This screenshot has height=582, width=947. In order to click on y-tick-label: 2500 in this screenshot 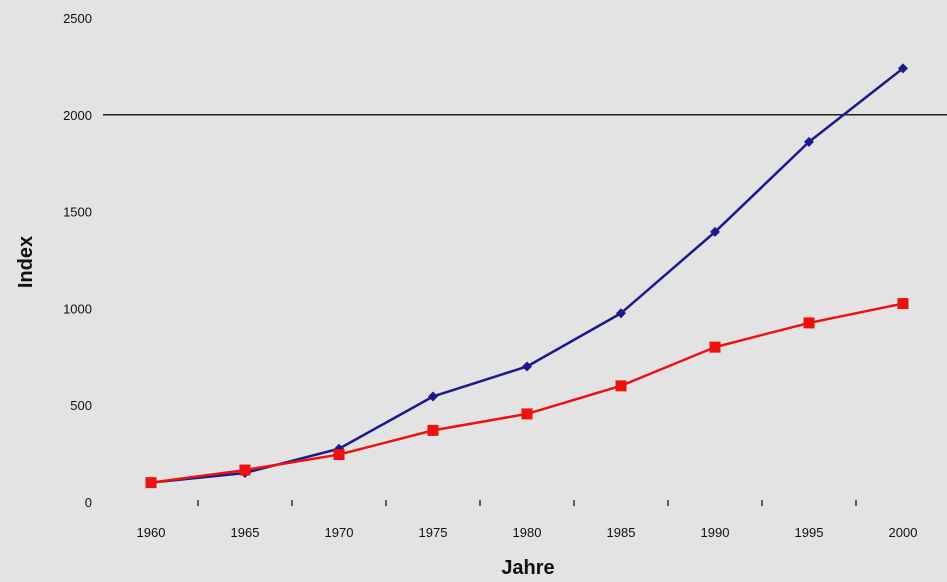, I will do `click(77, 18)`.